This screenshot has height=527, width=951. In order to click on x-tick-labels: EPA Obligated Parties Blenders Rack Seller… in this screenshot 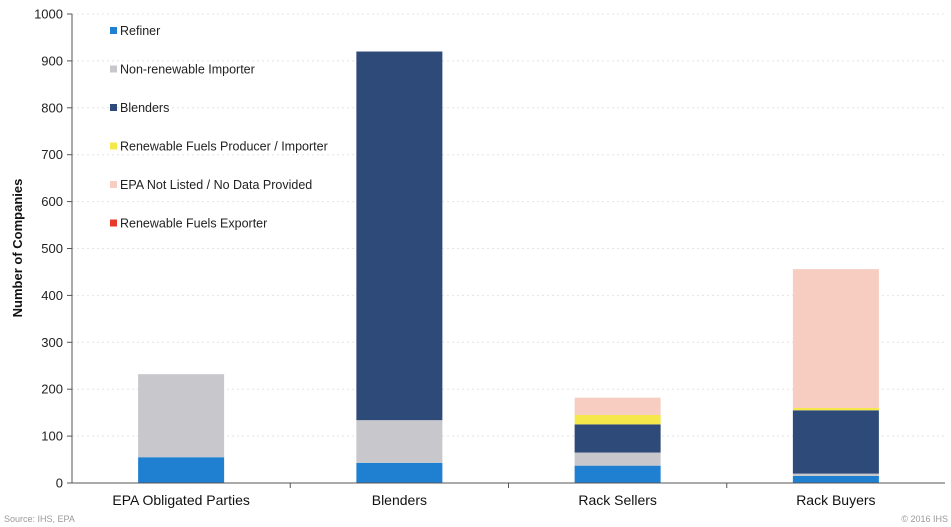, I will do `click(494, 495)`.